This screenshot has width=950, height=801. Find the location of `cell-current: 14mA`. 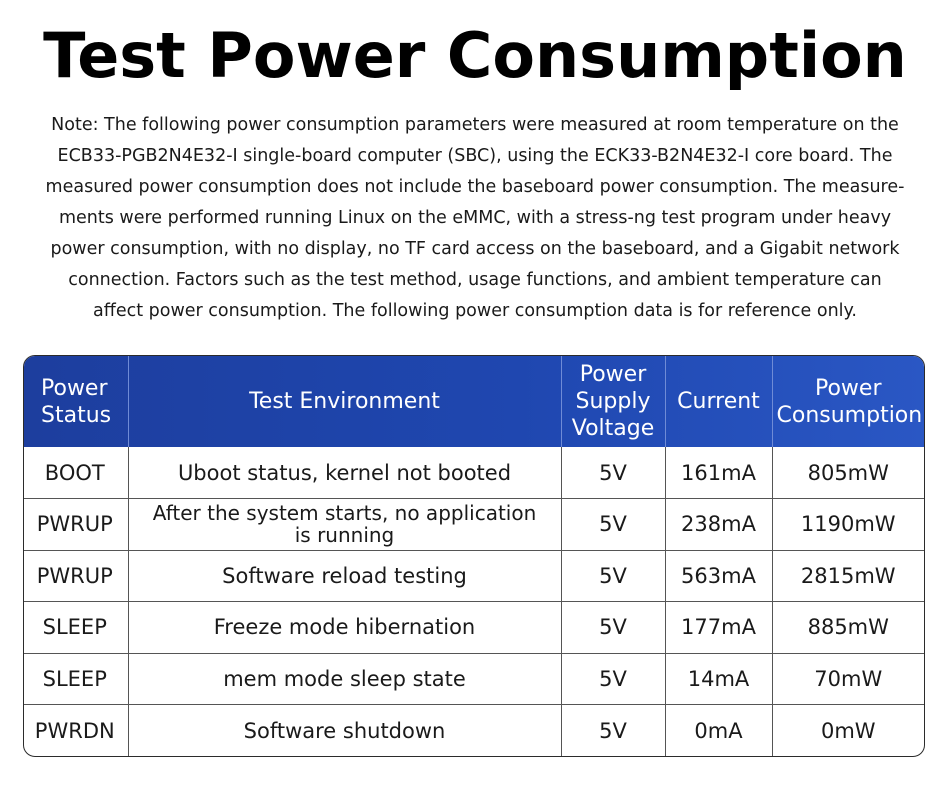

cell-current: 14mA is located at coordinates (719, 678).